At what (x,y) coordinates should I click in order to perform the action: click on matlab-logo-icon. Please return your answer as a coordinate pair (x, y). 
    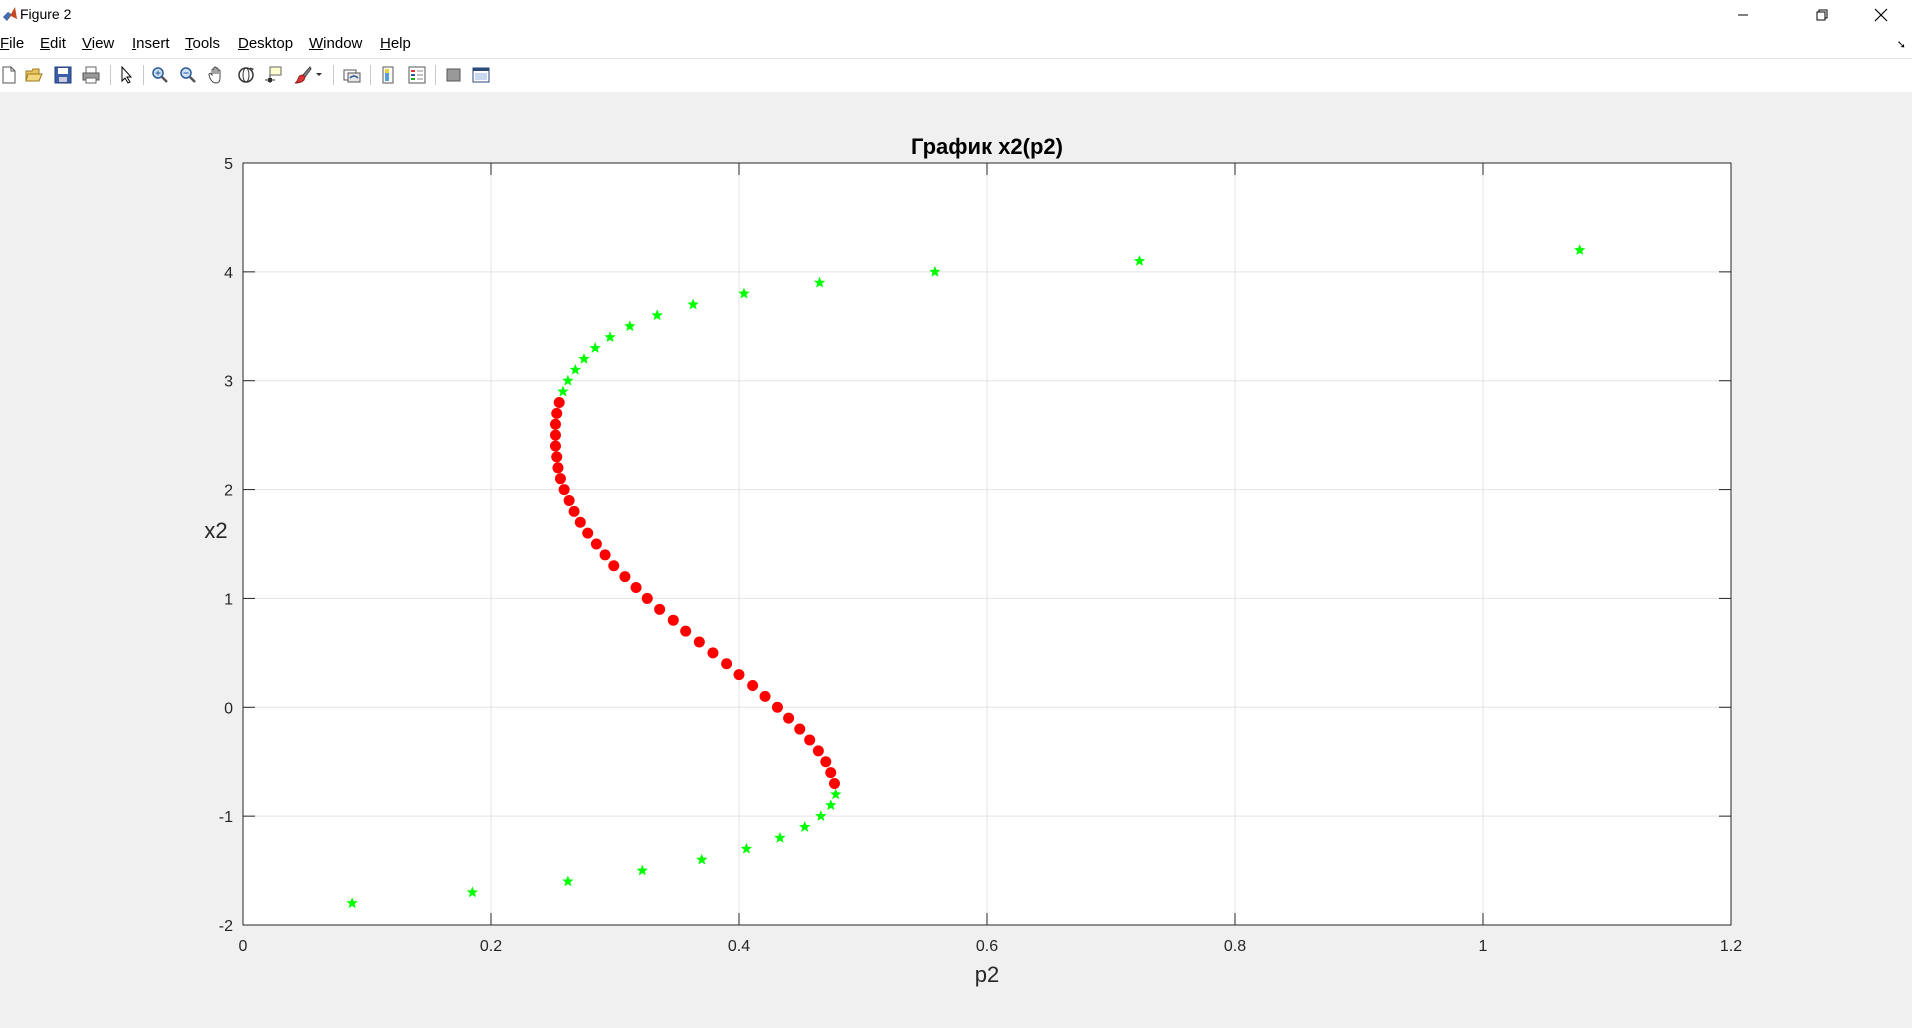
    Looking at the image, I should click on (10, 14).